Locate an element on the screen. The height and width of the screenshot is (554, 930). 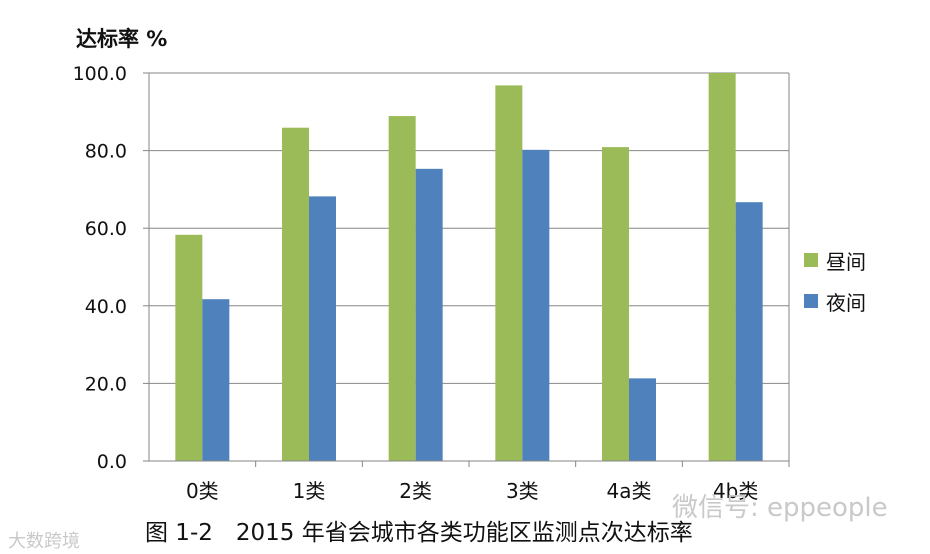
x-tick-label: 2类 is located at coordinates (415, 491).